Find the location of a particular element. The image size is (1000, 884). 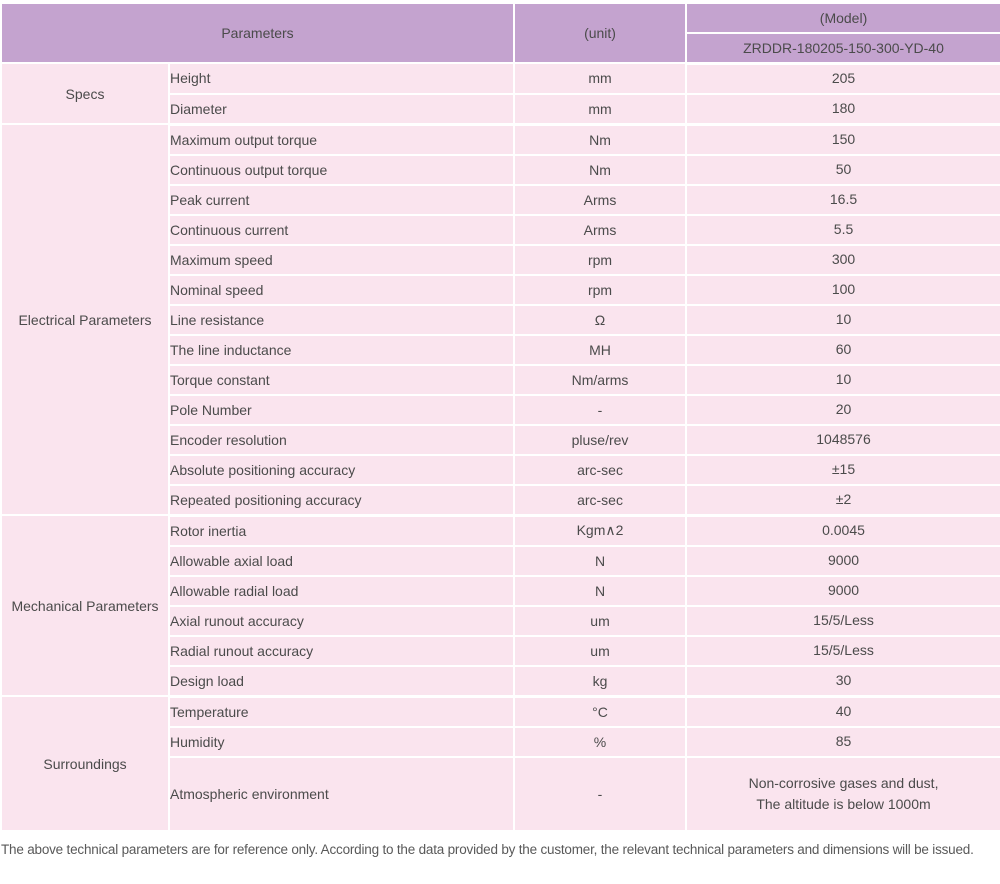

table-row: Axial runout accuracy um 15/5/Less is located at coordinates (500, 620).